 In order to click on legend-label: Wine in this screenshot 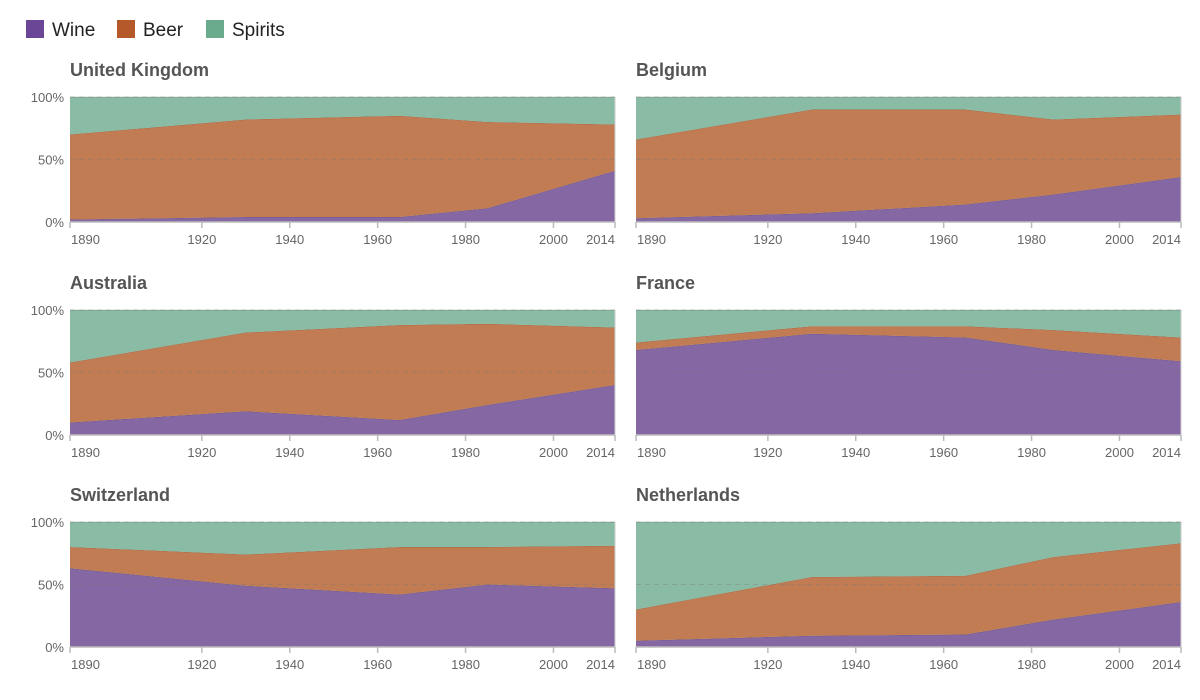, I will do `click(73, 30)`.